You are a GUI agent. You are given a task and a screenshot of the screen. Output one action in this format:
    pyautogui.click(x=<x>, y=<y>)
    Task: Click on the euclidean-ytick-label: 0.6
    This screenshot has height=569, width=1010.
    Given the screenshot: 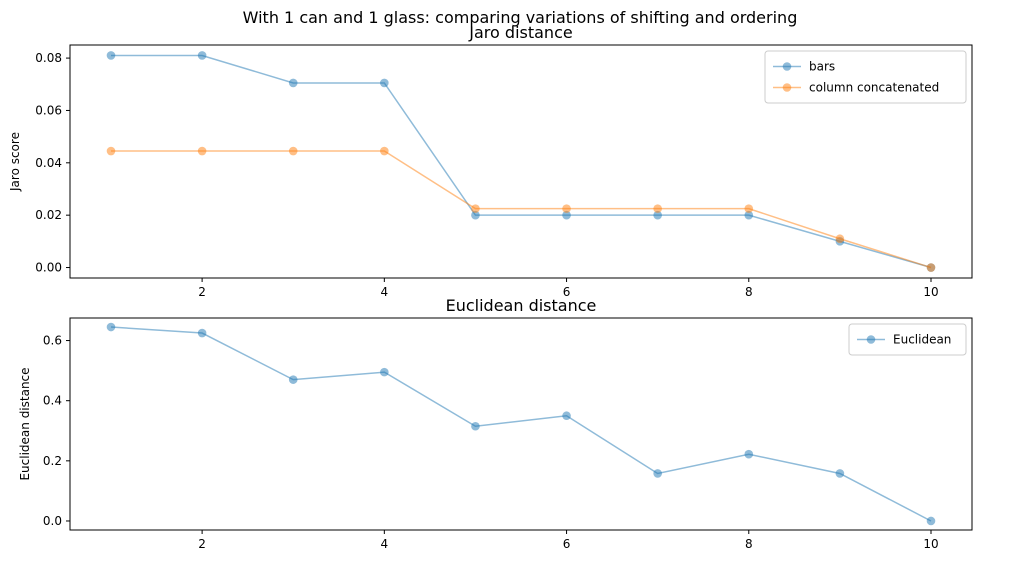 What is the action you would take?
    pyautogui.click(x=52, y=341)
    